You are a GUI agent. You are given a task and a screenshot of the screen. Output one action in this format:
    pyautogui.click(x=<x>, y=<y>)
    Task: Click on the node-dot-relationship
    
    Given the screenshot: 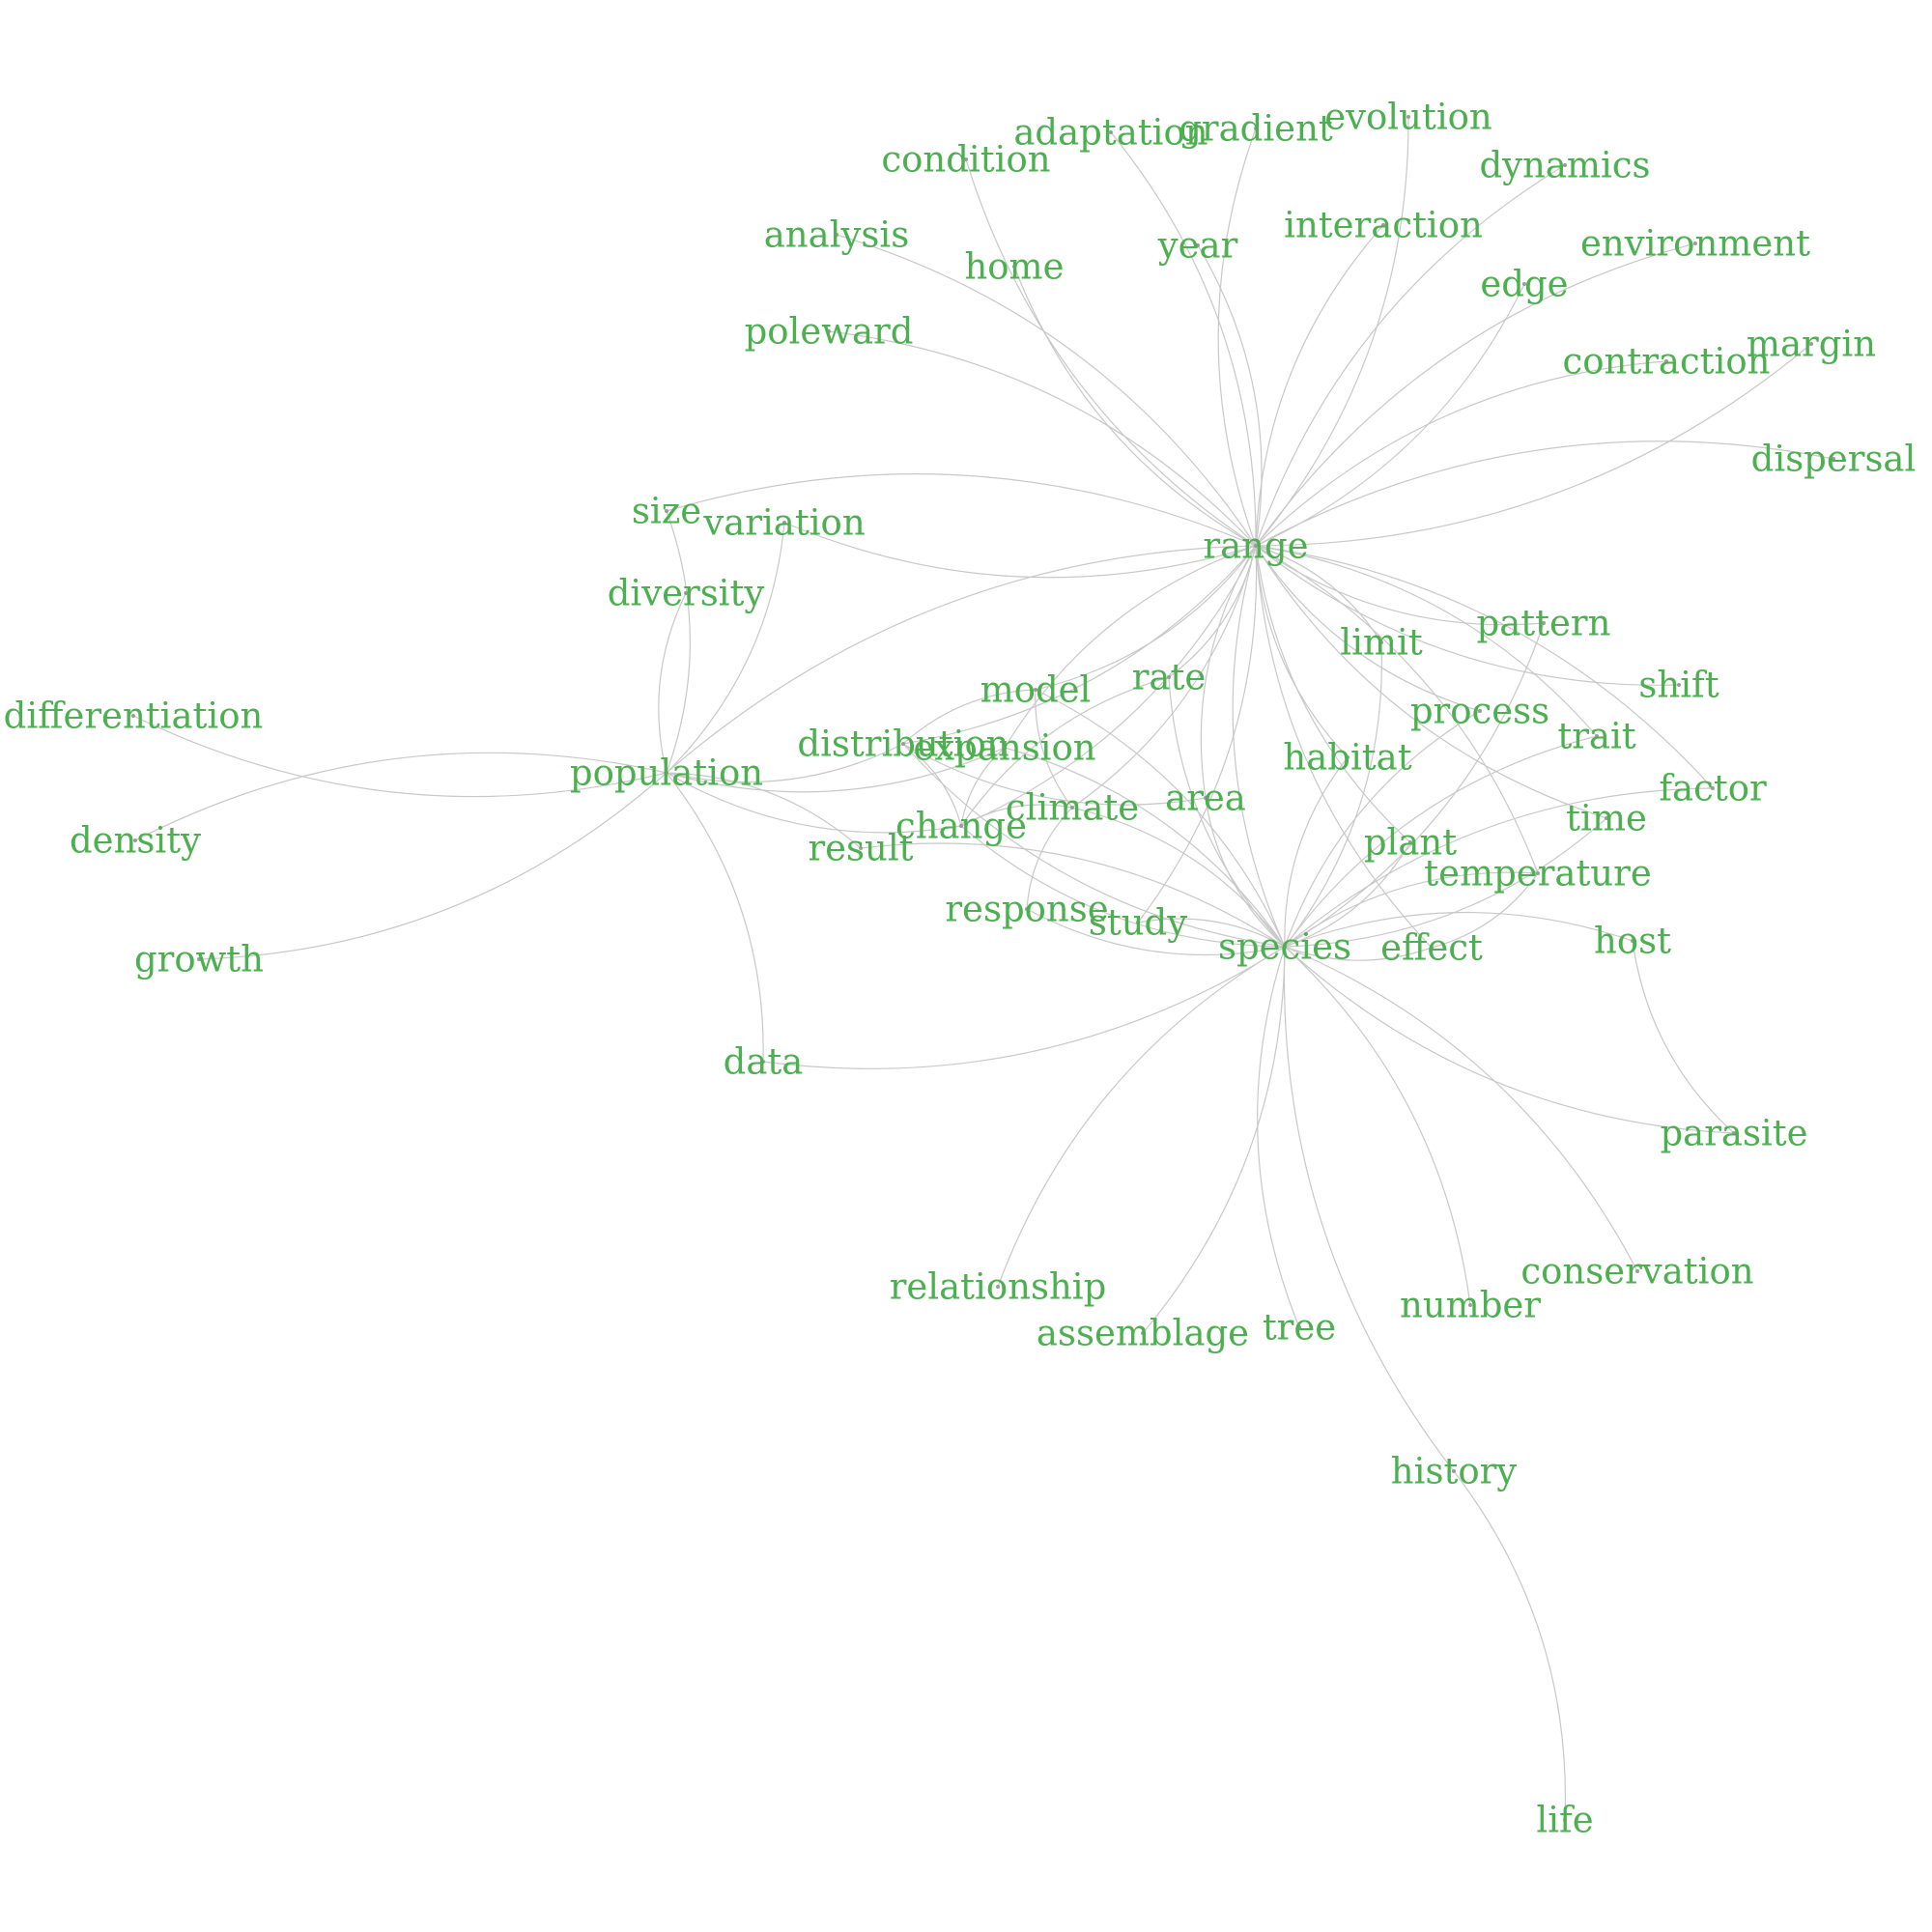 What is the action you would take?
    pyautogui.click(x=998, y=1287)
    